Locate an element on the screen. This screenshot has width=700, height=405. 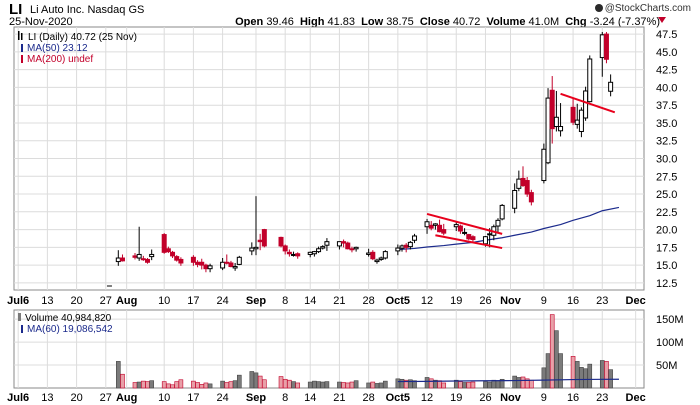
price-x-tick-label: 8 is located at coordinates (285, 301).